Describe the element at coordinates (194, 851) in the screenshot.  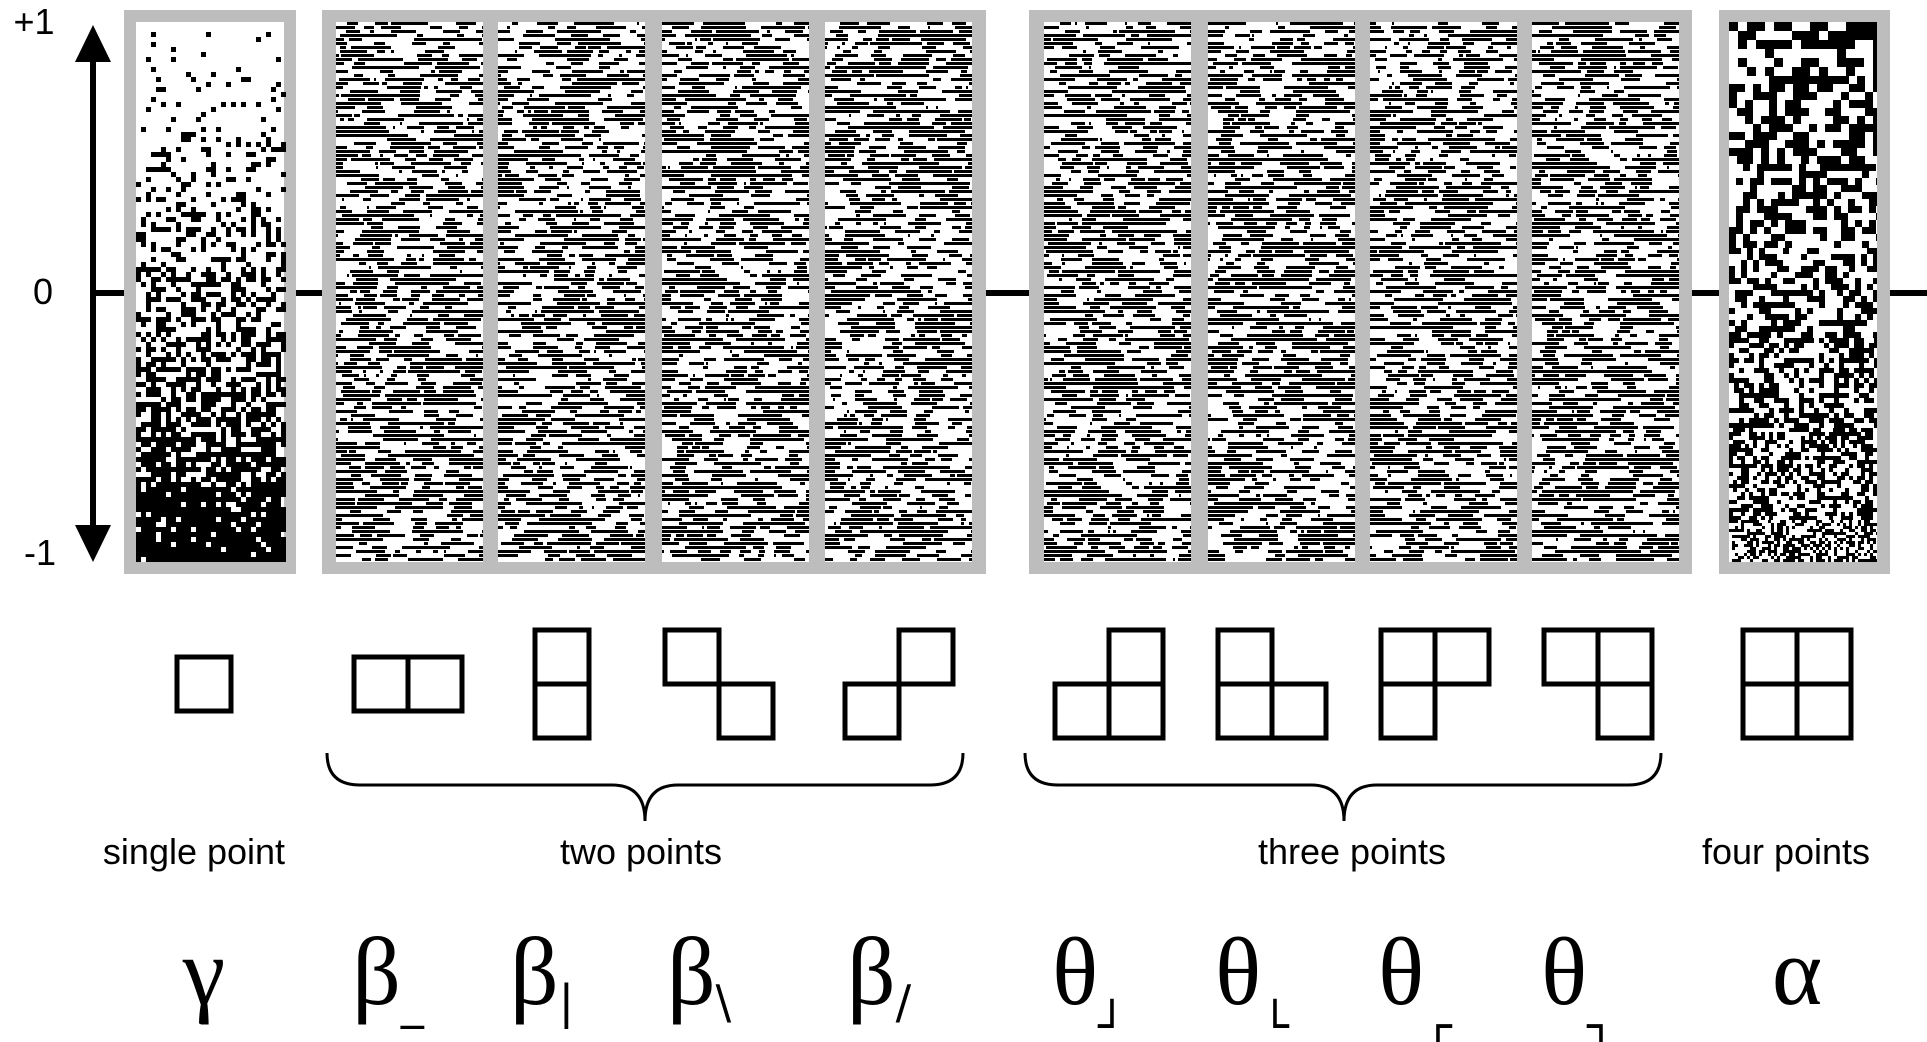
I see `group-label: single point` at that location.